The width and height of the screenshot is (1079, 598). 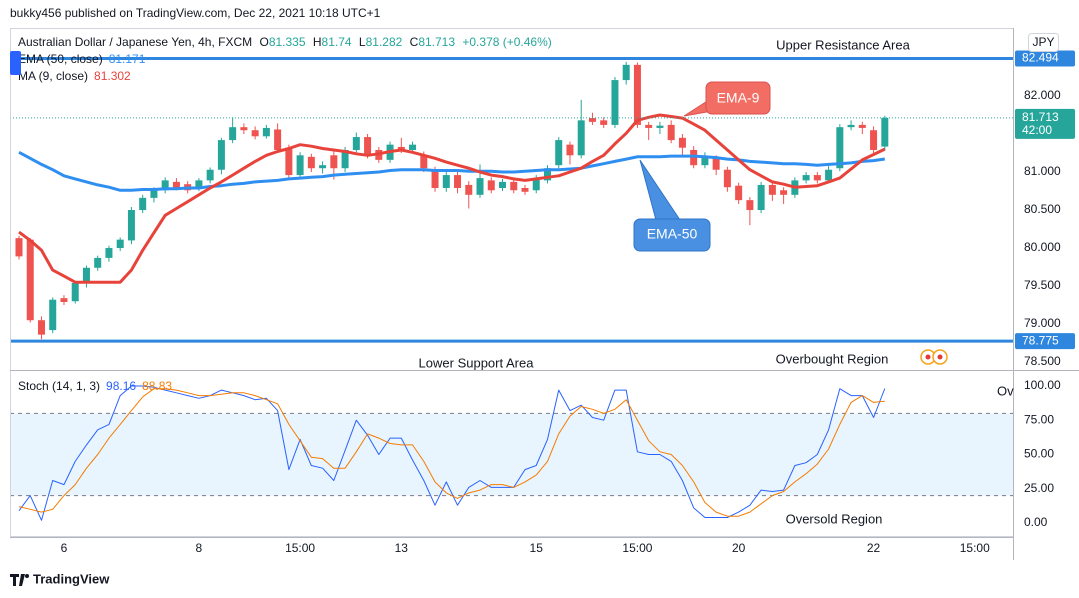 I want to click on legend-name: EMA (50, close), so click(x=60, y=59).